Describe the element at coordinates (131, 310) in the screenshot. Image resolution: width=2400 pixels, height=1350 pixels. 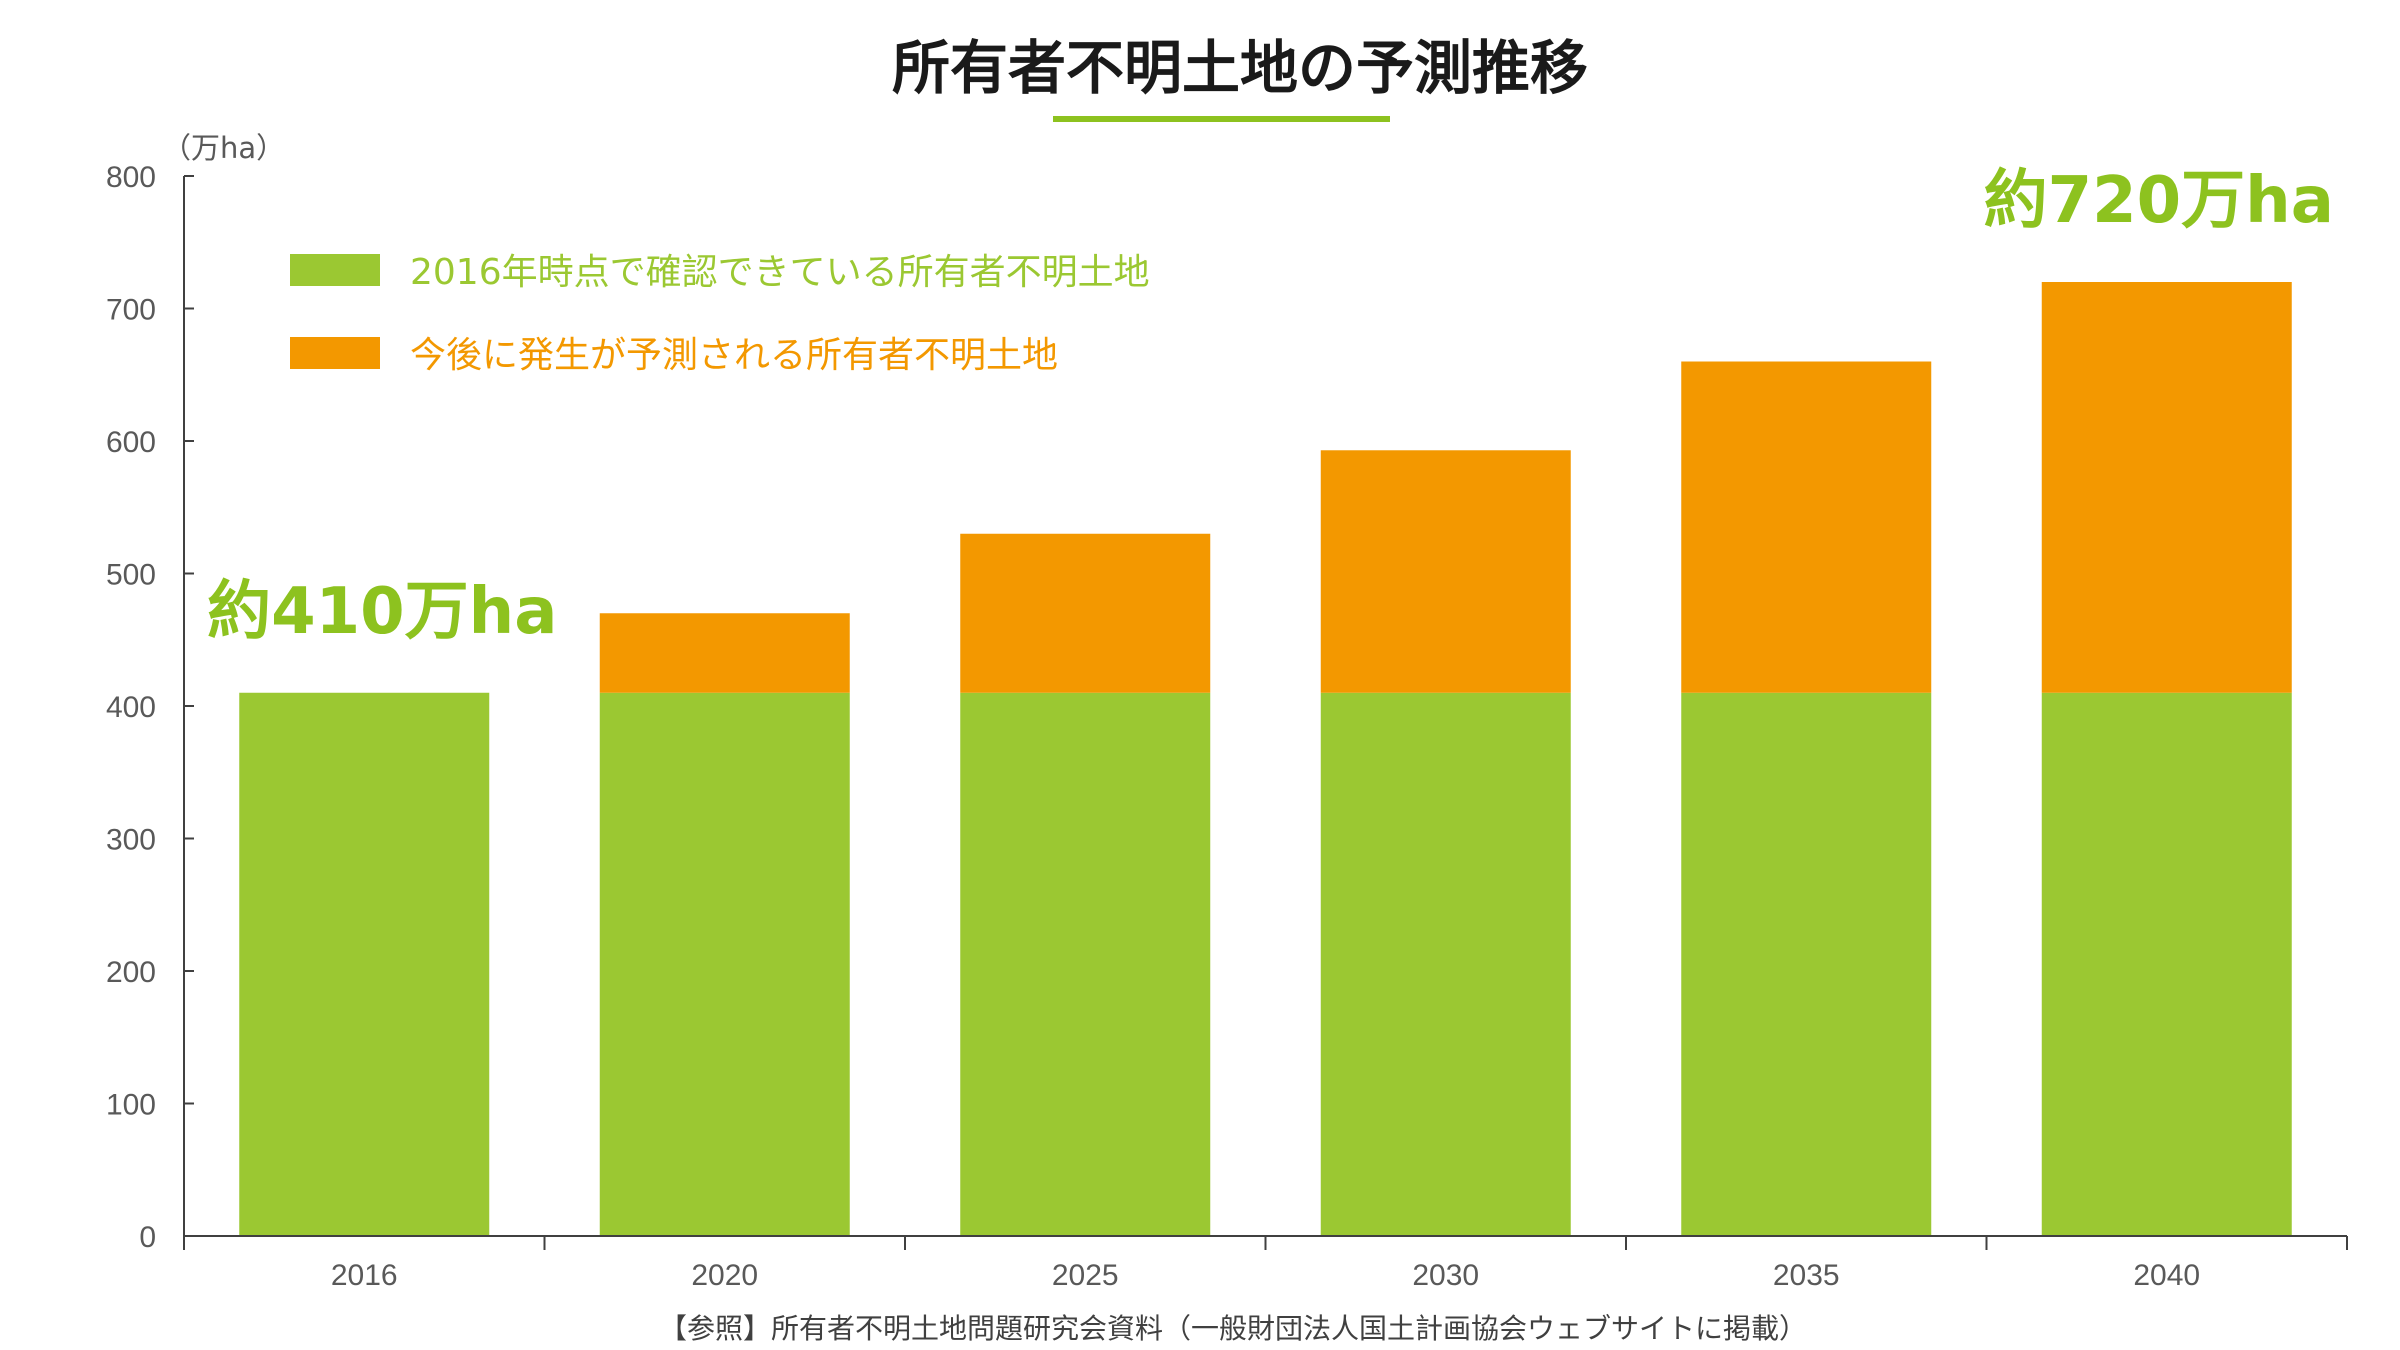
I see `y-tick-label: 700` at that location.